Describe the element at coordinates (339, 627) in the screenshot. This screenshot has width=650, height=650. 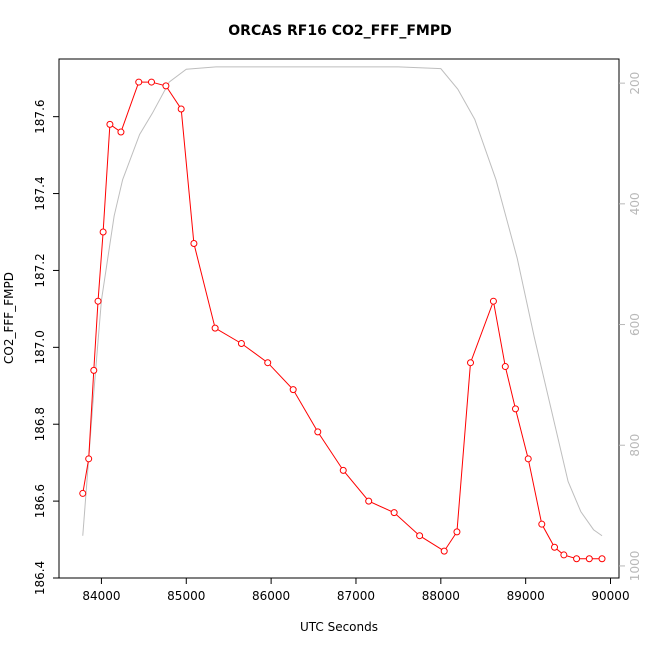
I see `x-axis-label: UTC Seconds` at that location.